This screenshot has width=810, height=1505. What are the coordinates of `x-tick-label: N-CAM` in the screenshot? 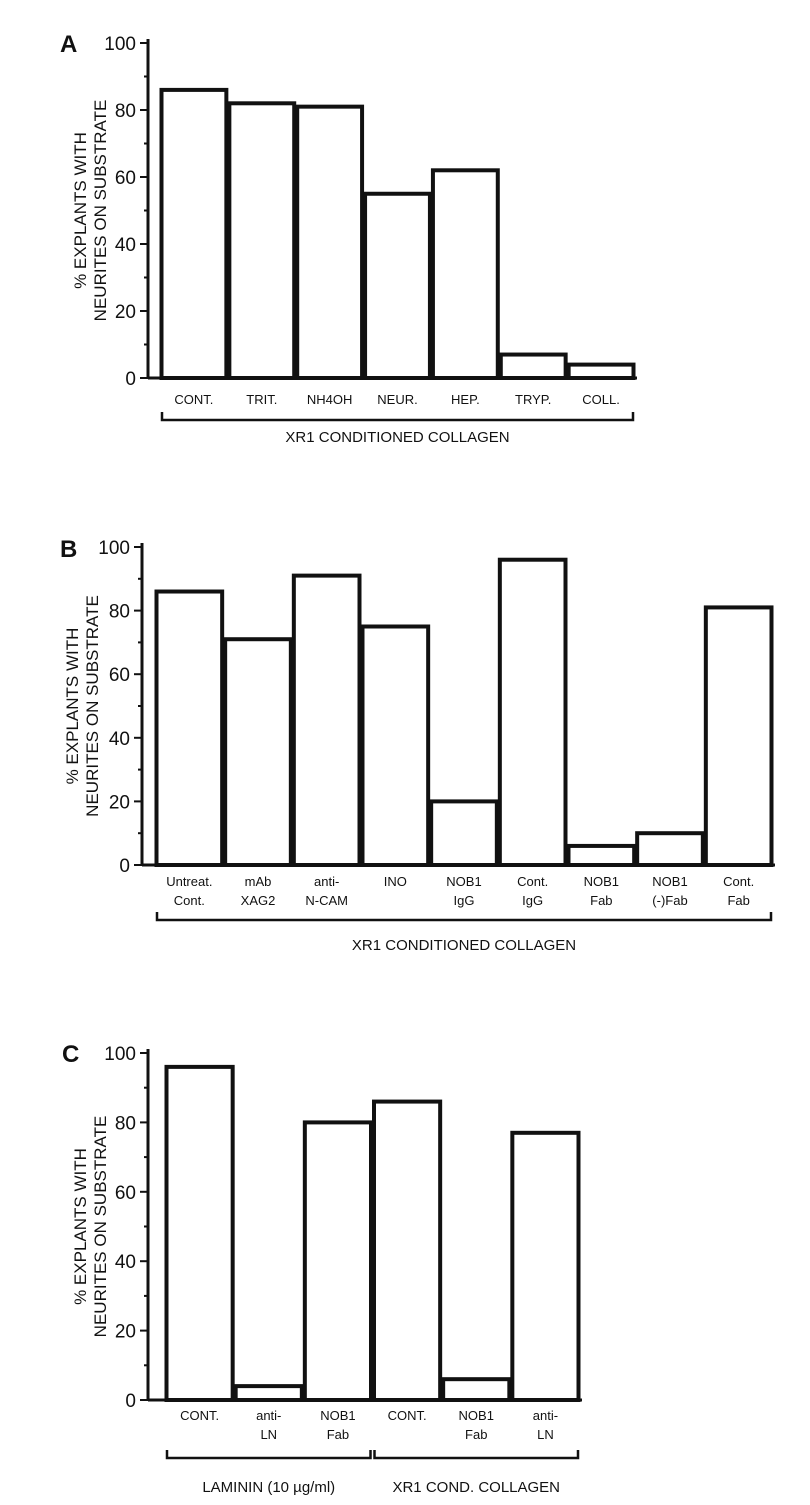 It's located at (326, 900).